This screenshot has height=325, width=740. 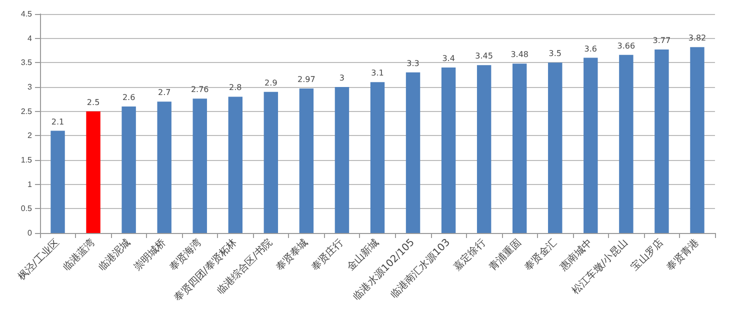 I want to click on x-tick-label: 青浦重固, so click(x=505, y=255).